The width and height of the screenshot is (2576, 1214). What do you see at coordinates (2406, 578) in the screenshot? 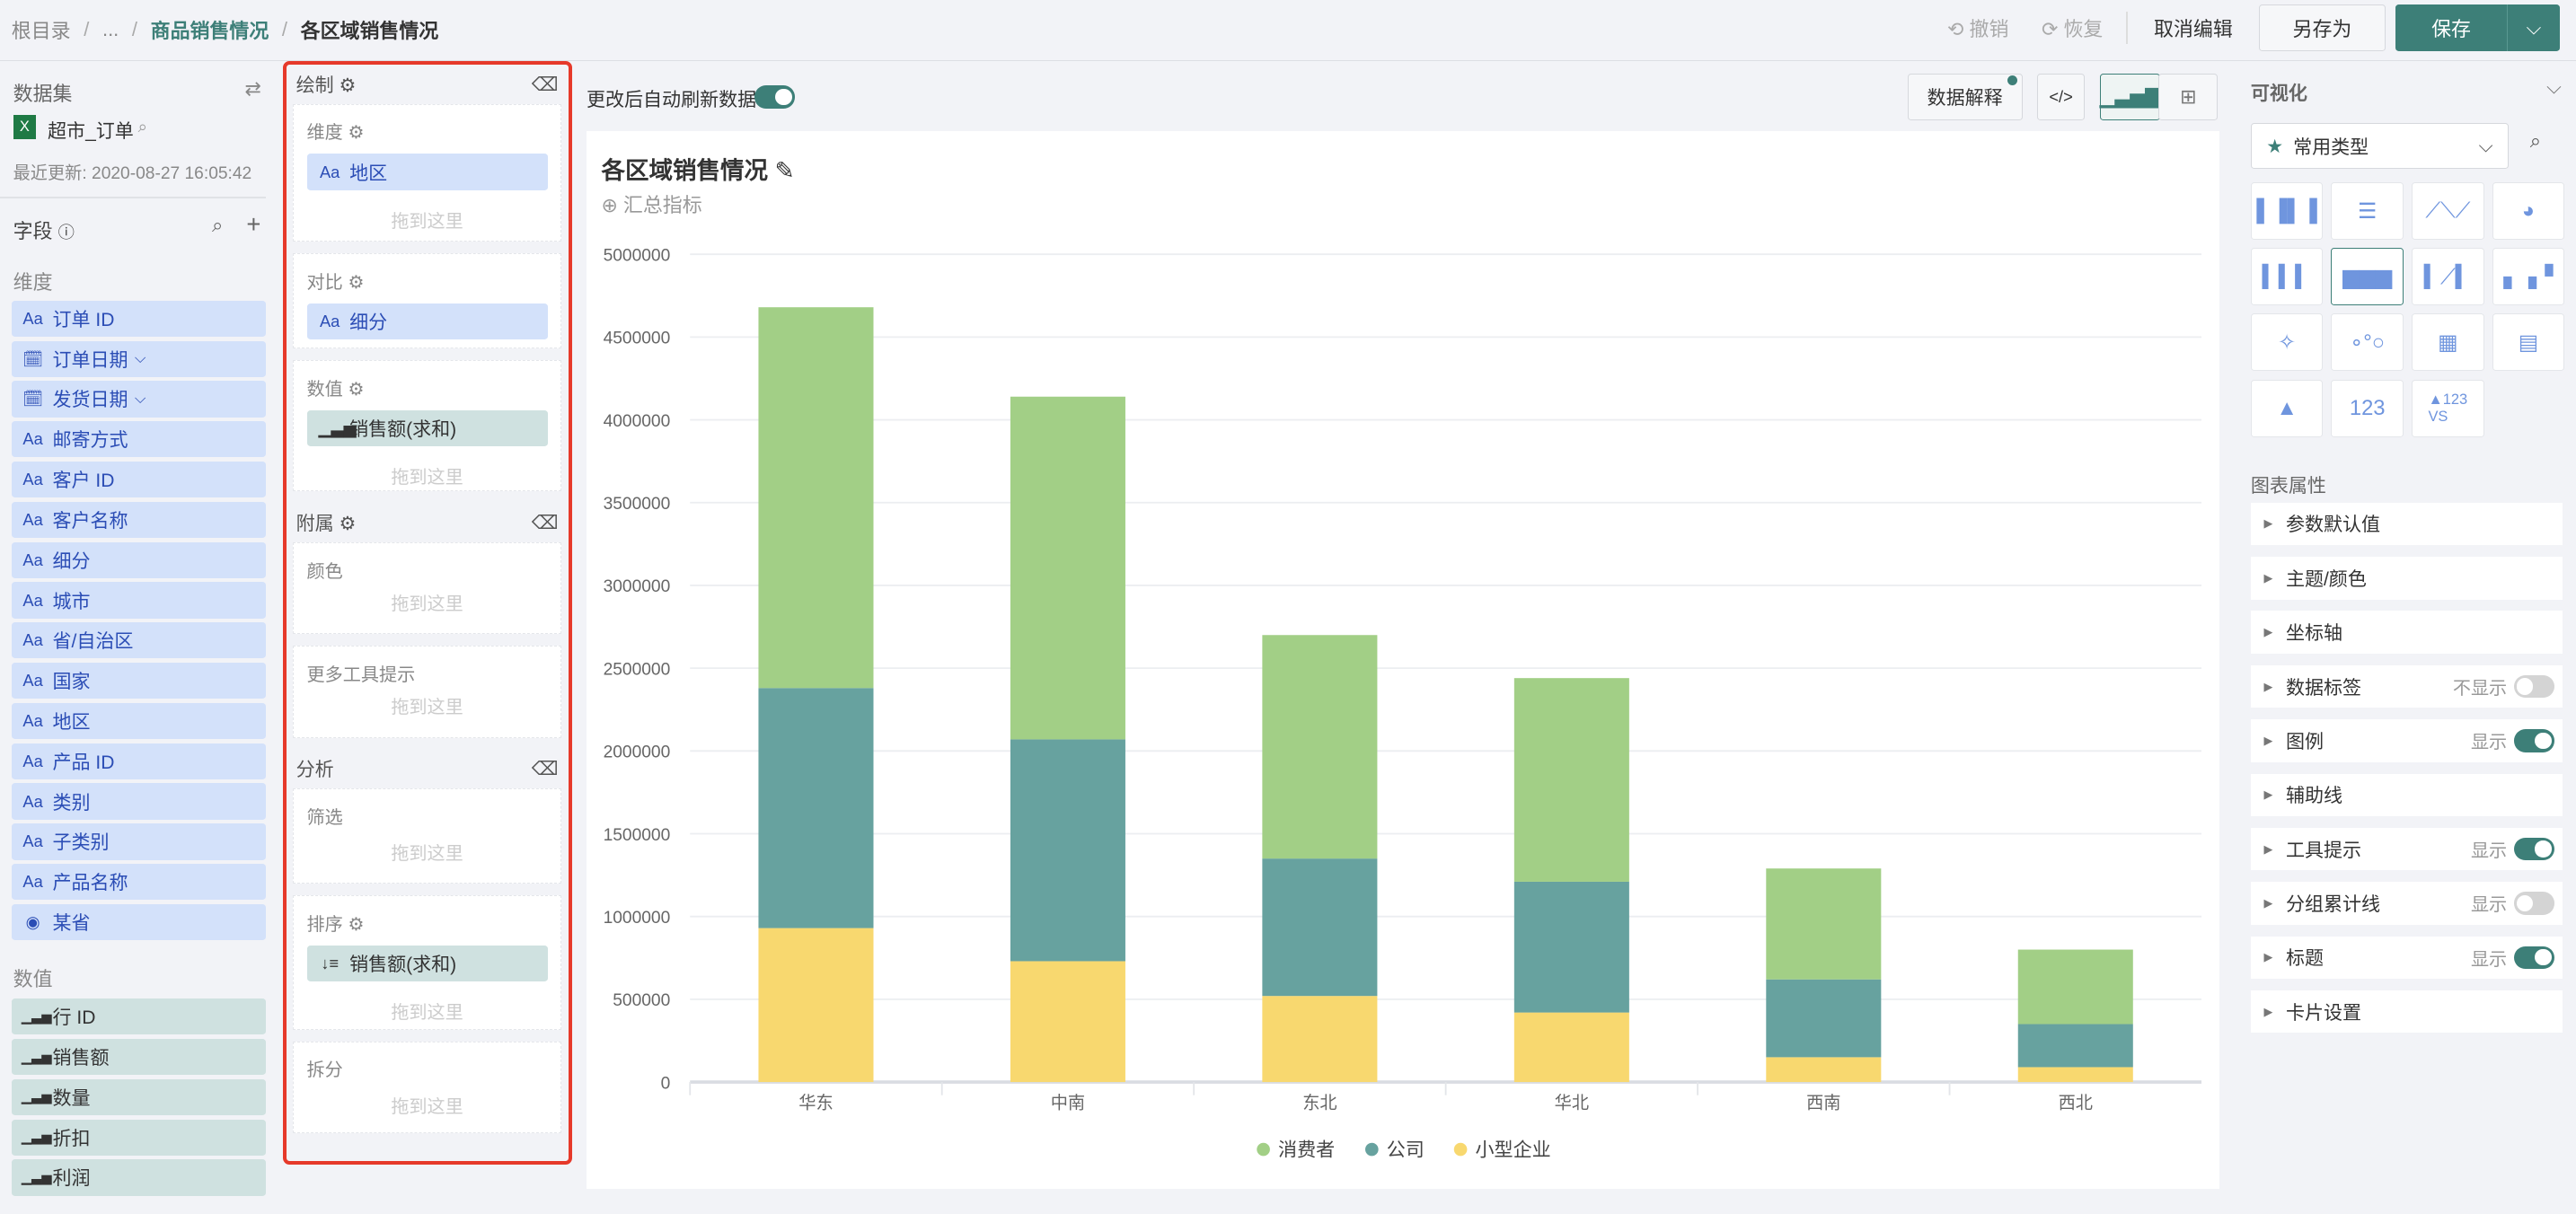
I see `prop-row: ▶ 主题/颜色` at bounding box center [2406, 578].